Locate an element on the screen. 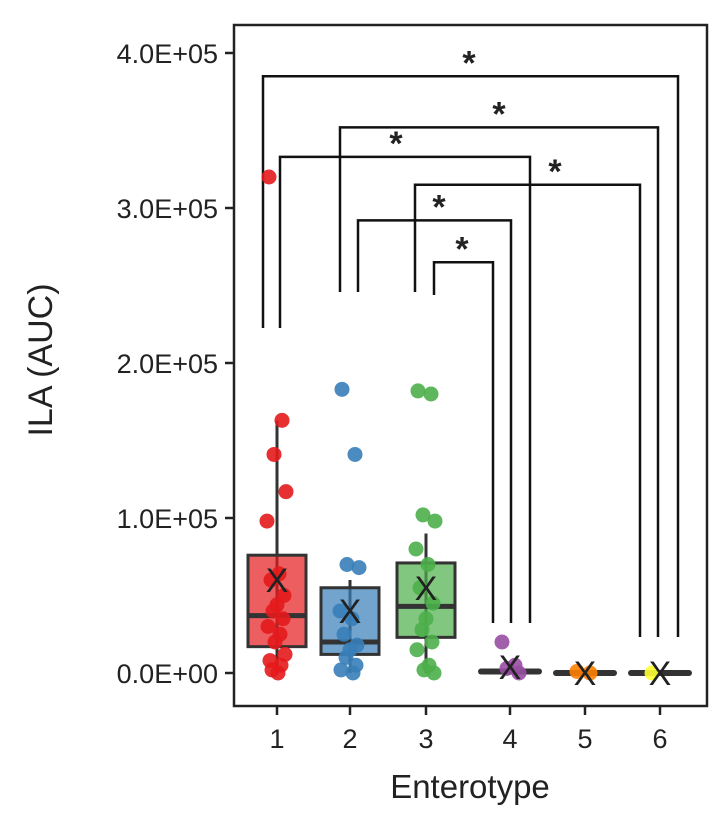 This screenshot has width=728, height=815. y-axis: 0.0E+00 1.0E+05 2.0E+05 3.0E+05 4.0E+05 is located at coordinates (175, 364).